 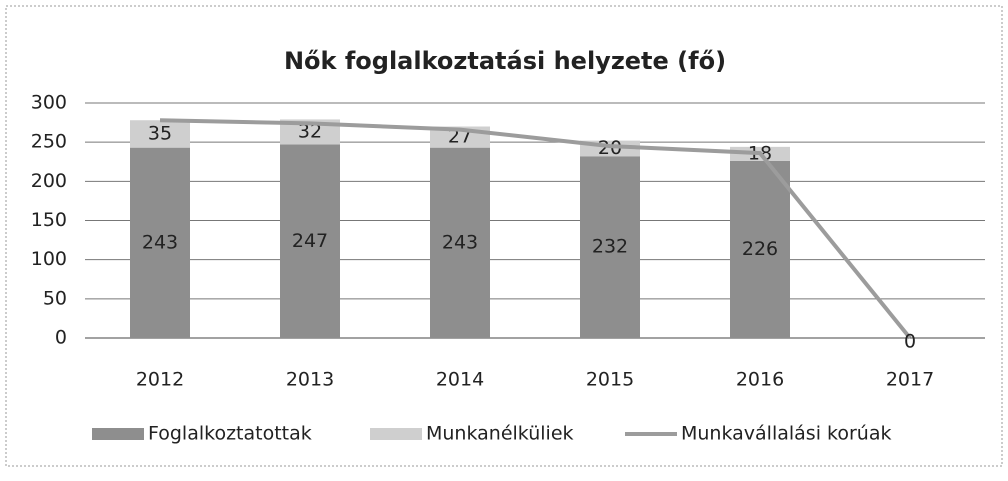 What do you see at coordinates (786, 434) in the screenshot?
I see `legend-label: Munkavállalási korúak` at bounding box center [786, 434].